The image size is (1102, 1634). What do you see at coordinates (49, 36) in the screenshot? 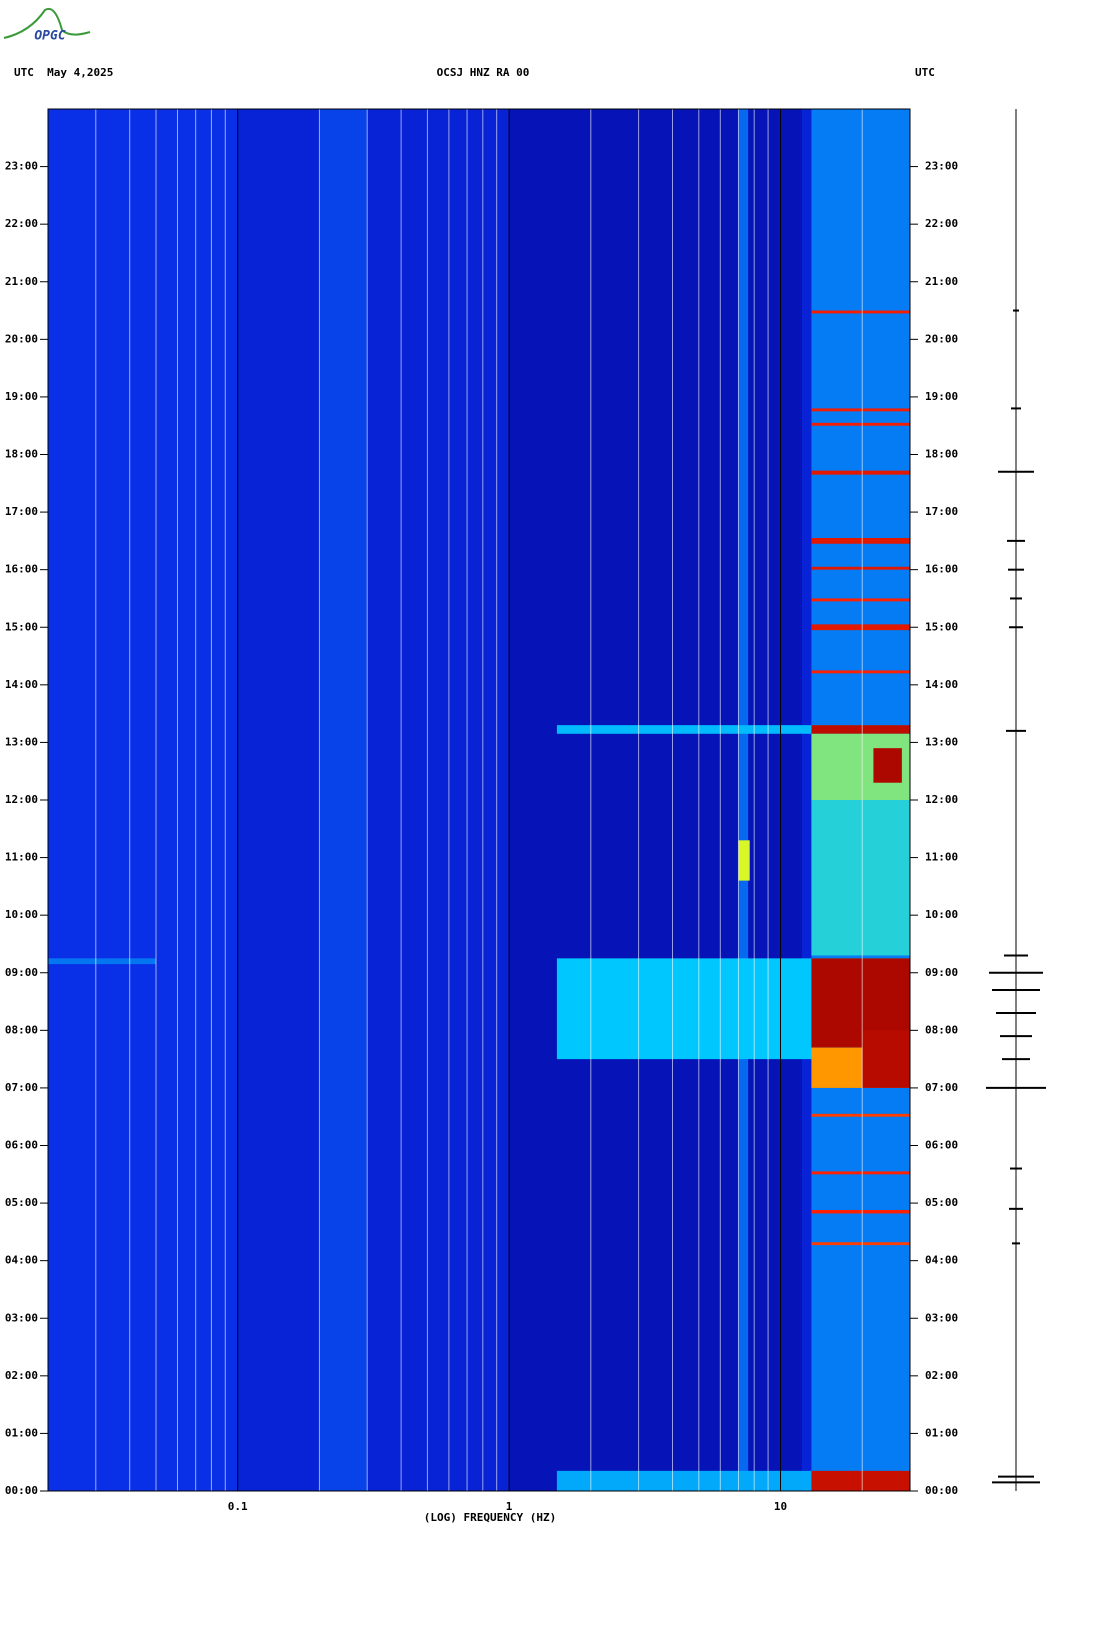
I see `logo: OPGC` at bounding box center [49, 36].